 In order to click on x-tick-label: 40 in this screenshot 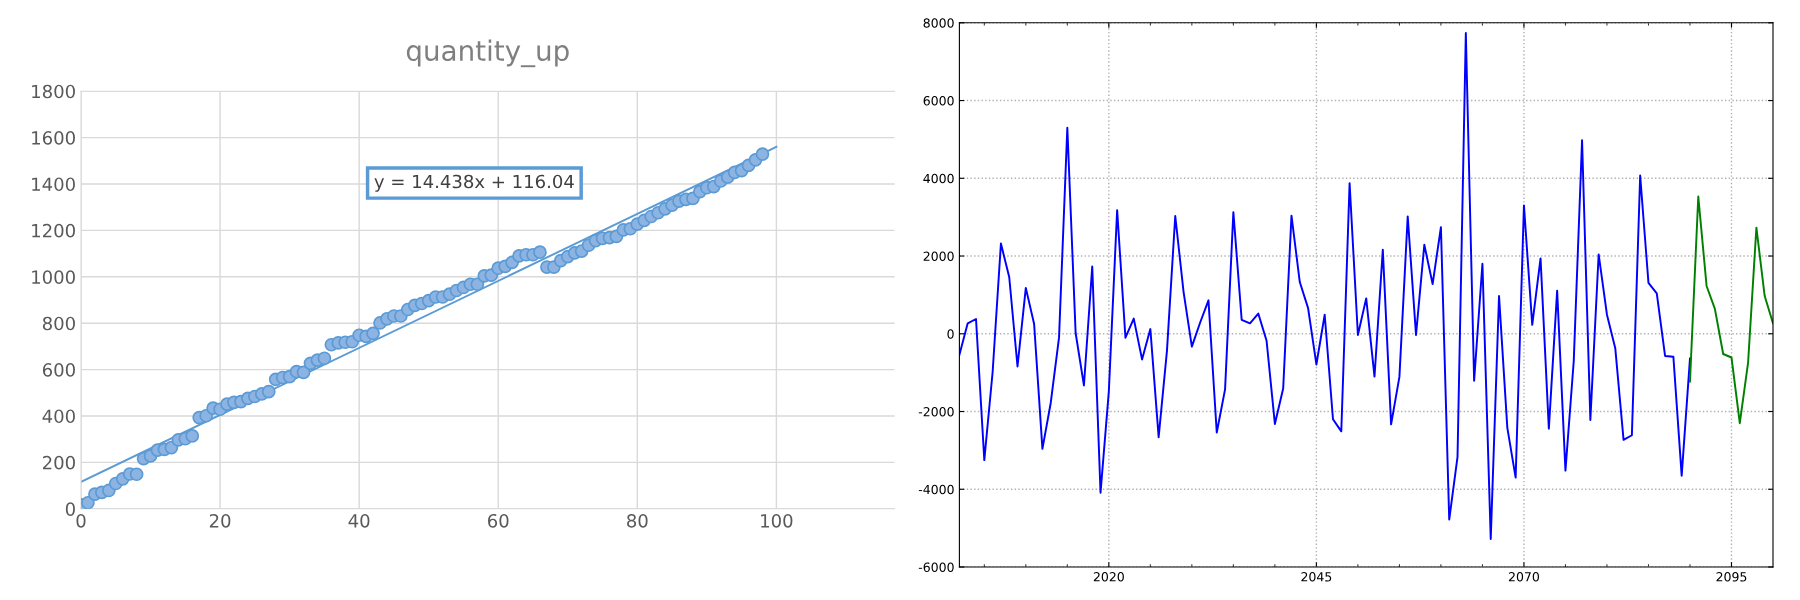, I will do `click(359, 520)`.